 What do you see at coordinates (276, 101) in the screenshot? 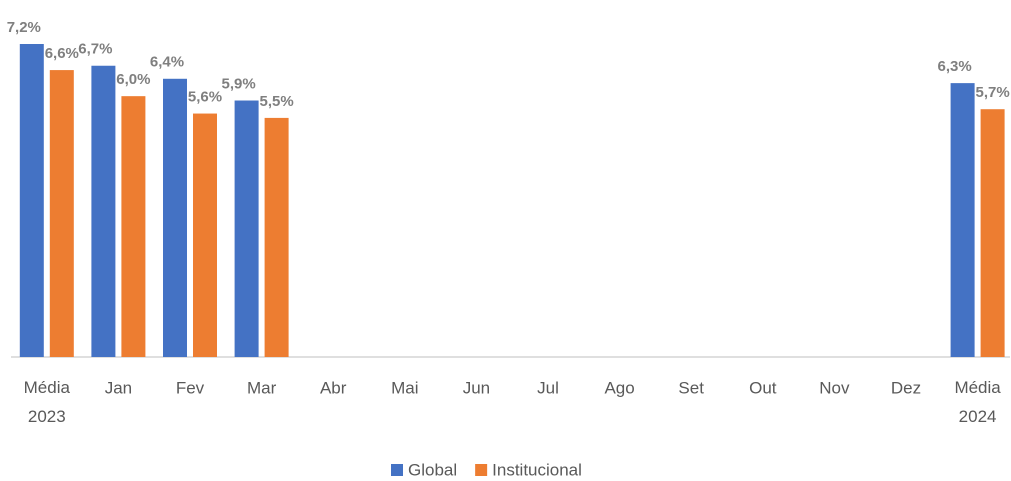
I see `data-label: 5,5%` at bounding box center [276, 101].